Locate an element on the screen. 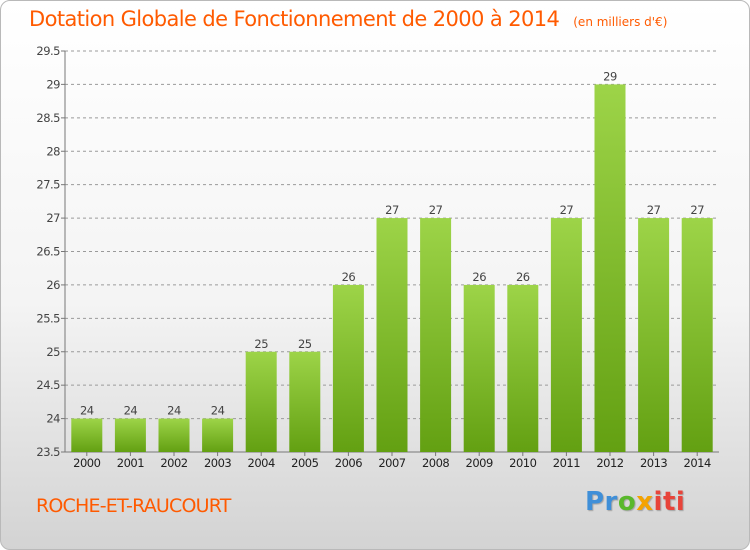 This screenshot has height=550, width=750. x-tick-label: 2000 is located at coordinates (86, 463).